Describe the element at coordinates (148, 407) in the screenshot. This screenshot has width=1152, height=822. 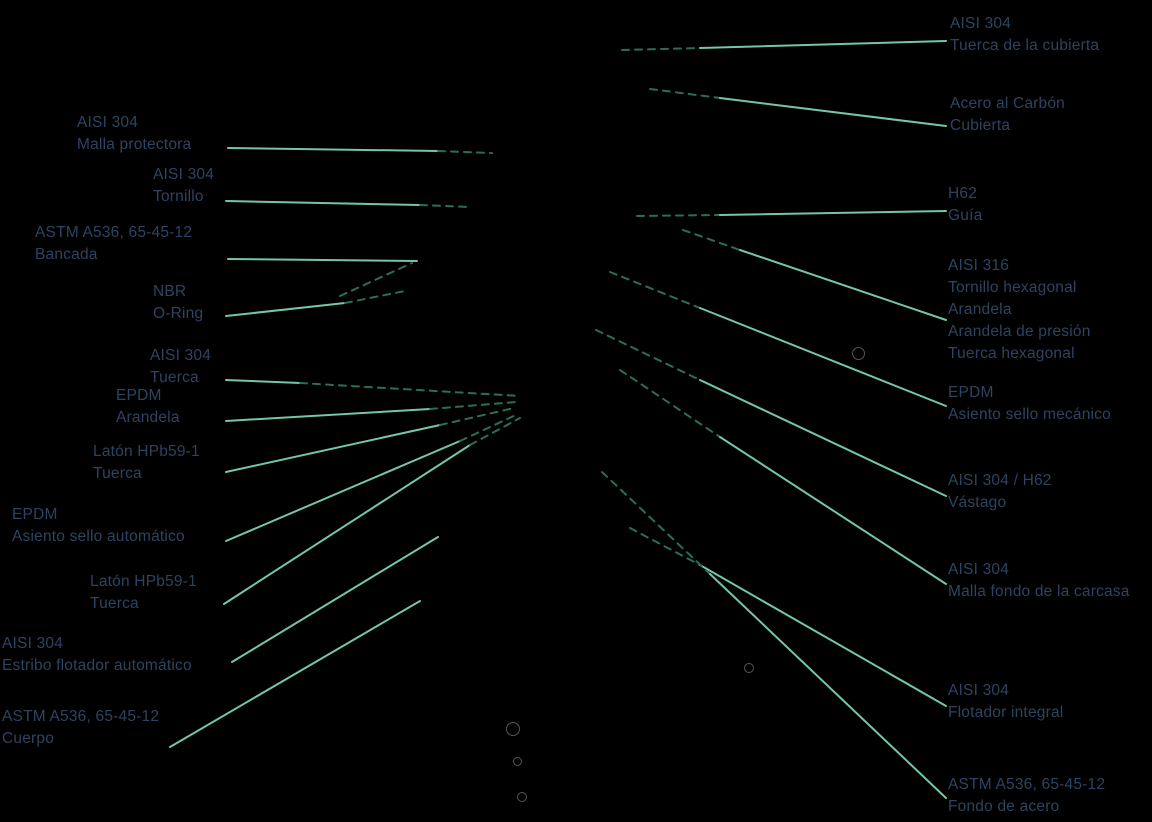
I see `label-arandela: EPDM Arandela` at that location.